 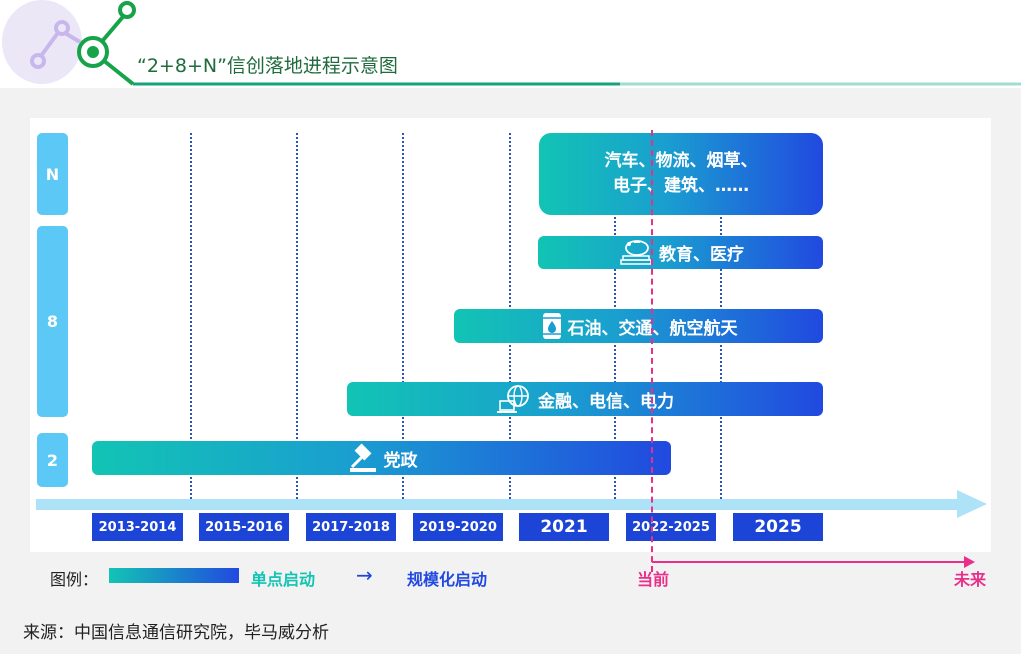 I want to click on industry-bar-finance: 金融、电信、电力, so click(x=585, y=399).